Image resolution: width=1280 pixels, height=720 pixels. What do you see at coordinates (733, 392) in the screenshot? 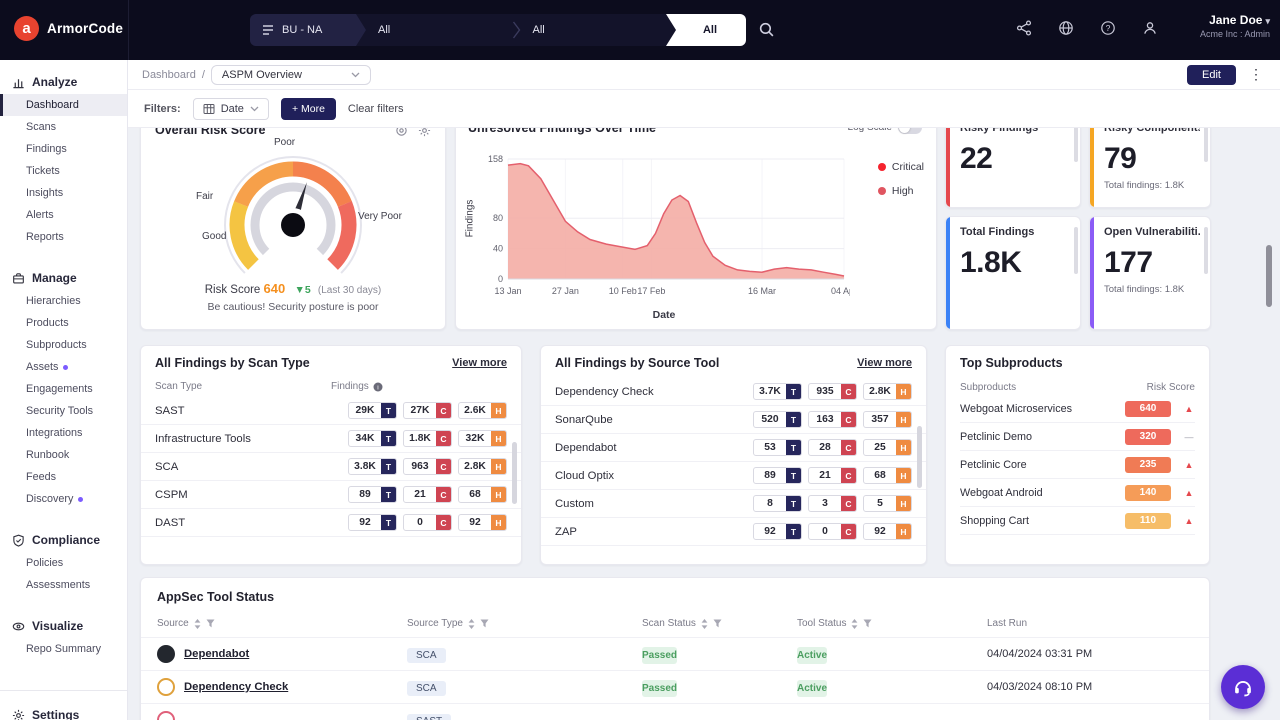
I see `findings-row-dependency-check: Dependency Check 3.7K T 935 C 2.8K H` at bounding box center [733, 392].